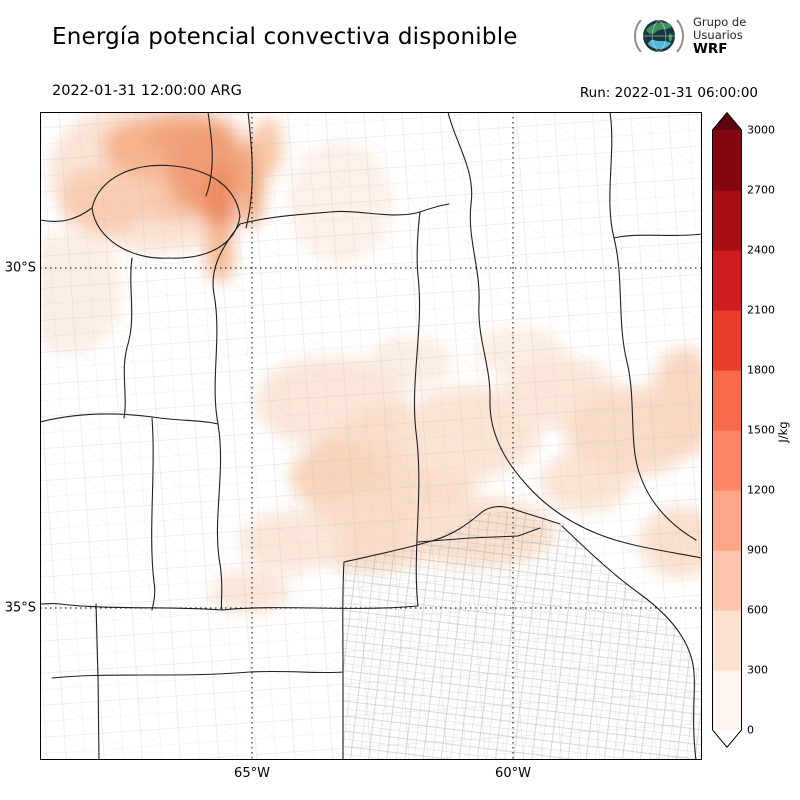  Describe the element at coordinates (761, 430) in the screenshot. I see `colorbar-tick-label: 1500` at that location.